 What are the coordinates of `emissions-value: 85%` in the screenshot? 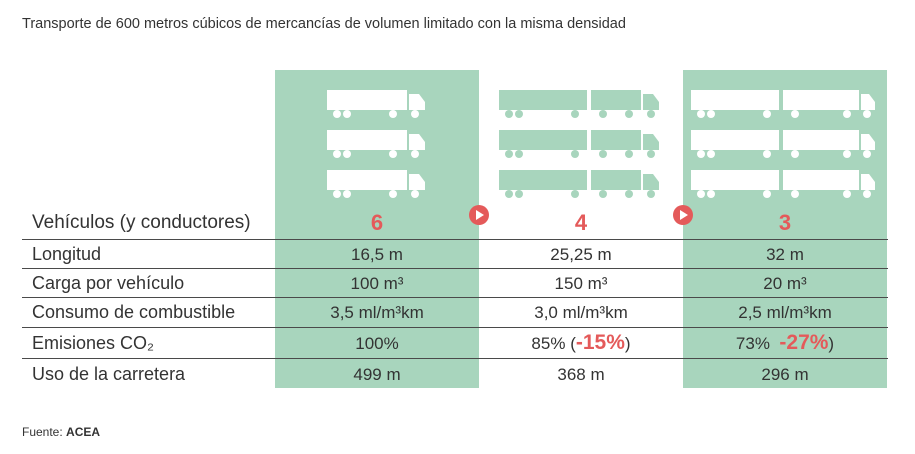 It's located at (548, 343).